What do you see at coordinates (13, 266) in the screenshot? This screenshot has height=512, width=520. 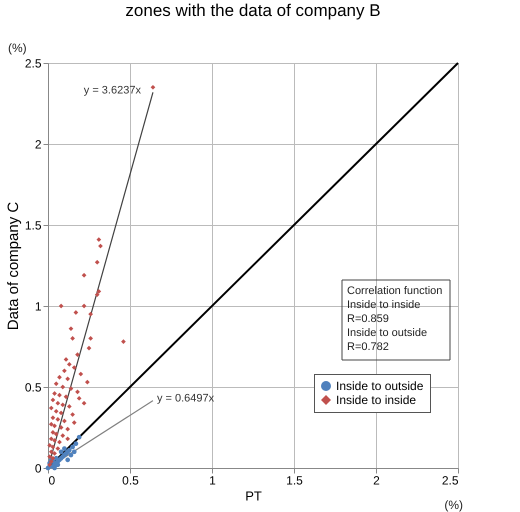 I see `y-axis-title: Data of company C` at bounding box center [13, 266].